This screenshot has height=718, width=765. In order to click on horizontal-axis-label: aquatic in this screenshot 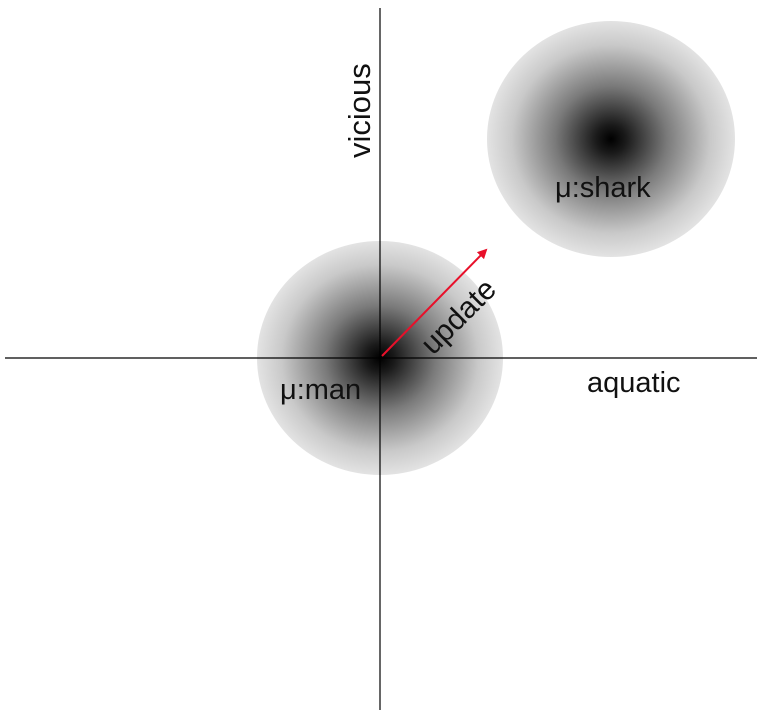, I will do `click(634, 383)`.